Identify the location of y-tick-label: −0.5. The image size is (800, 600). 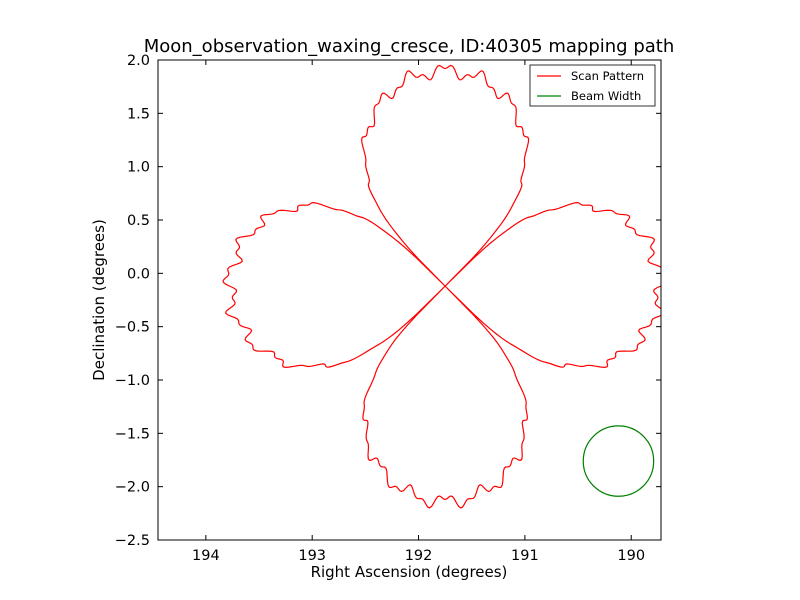
(132, 328).